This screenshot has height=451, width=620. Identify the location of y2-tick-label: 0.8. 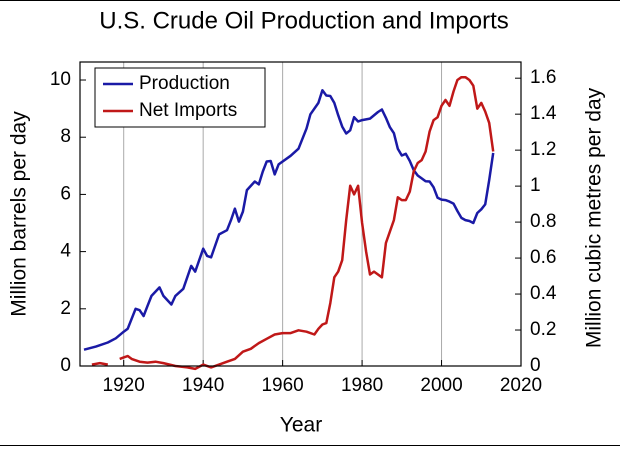
(543, 221).